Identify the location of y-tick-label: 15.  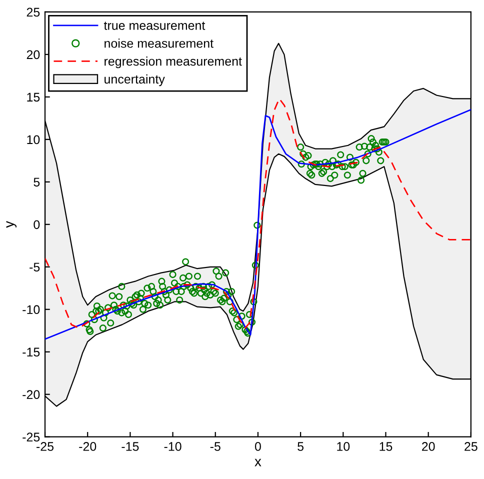
(33, 97).